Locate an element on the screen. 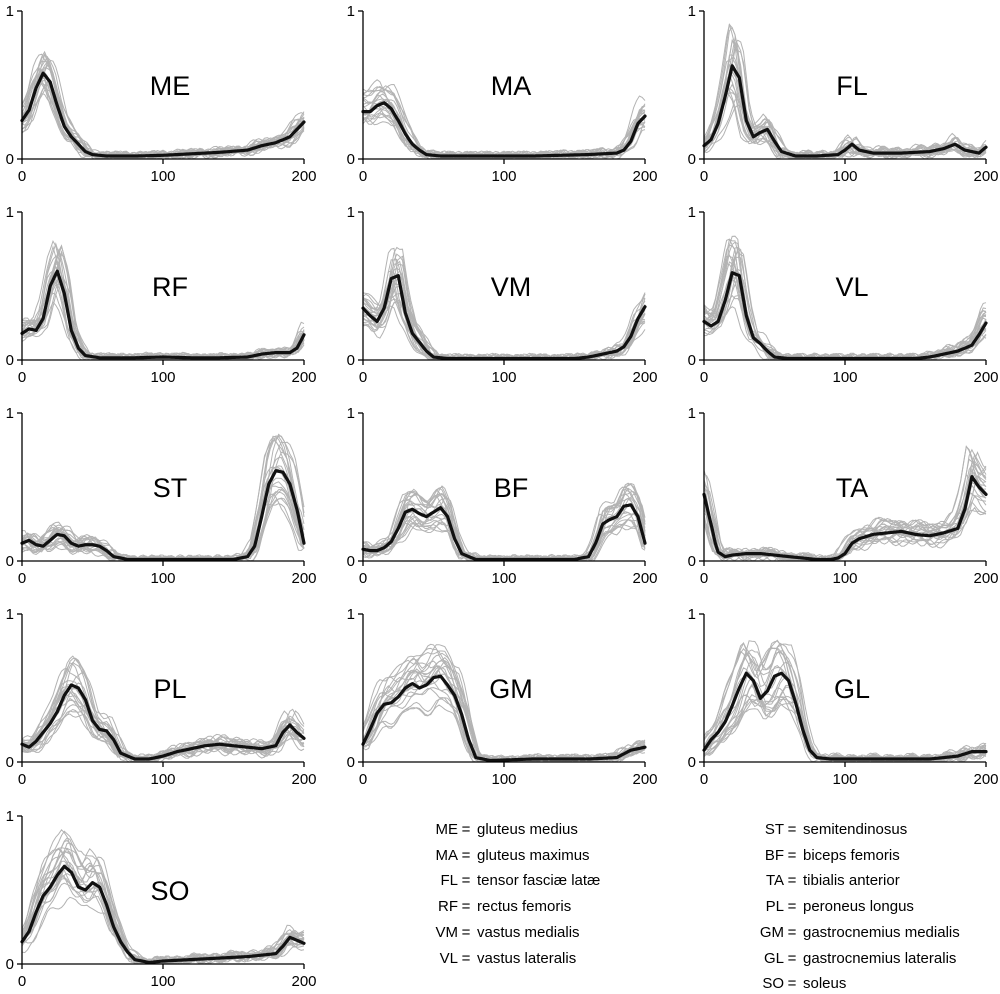 Image resolution: width=1000 pixels, height=994 pixels. trial-curves-pl is located at coordinates (163, 709).